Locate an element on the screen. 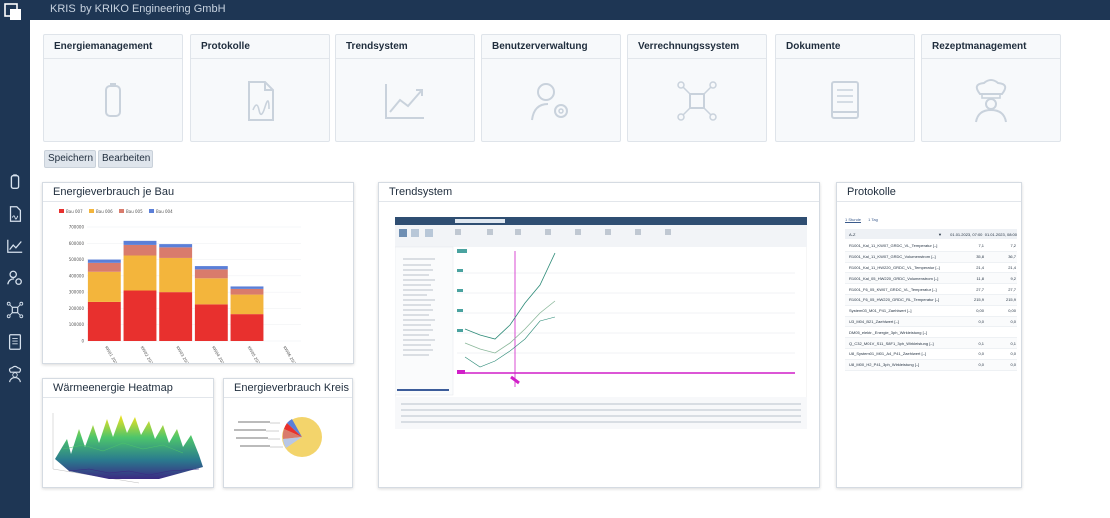 The height and width of the screenshot is (518, 1110). document-icon is located at coordinates (15, 214).